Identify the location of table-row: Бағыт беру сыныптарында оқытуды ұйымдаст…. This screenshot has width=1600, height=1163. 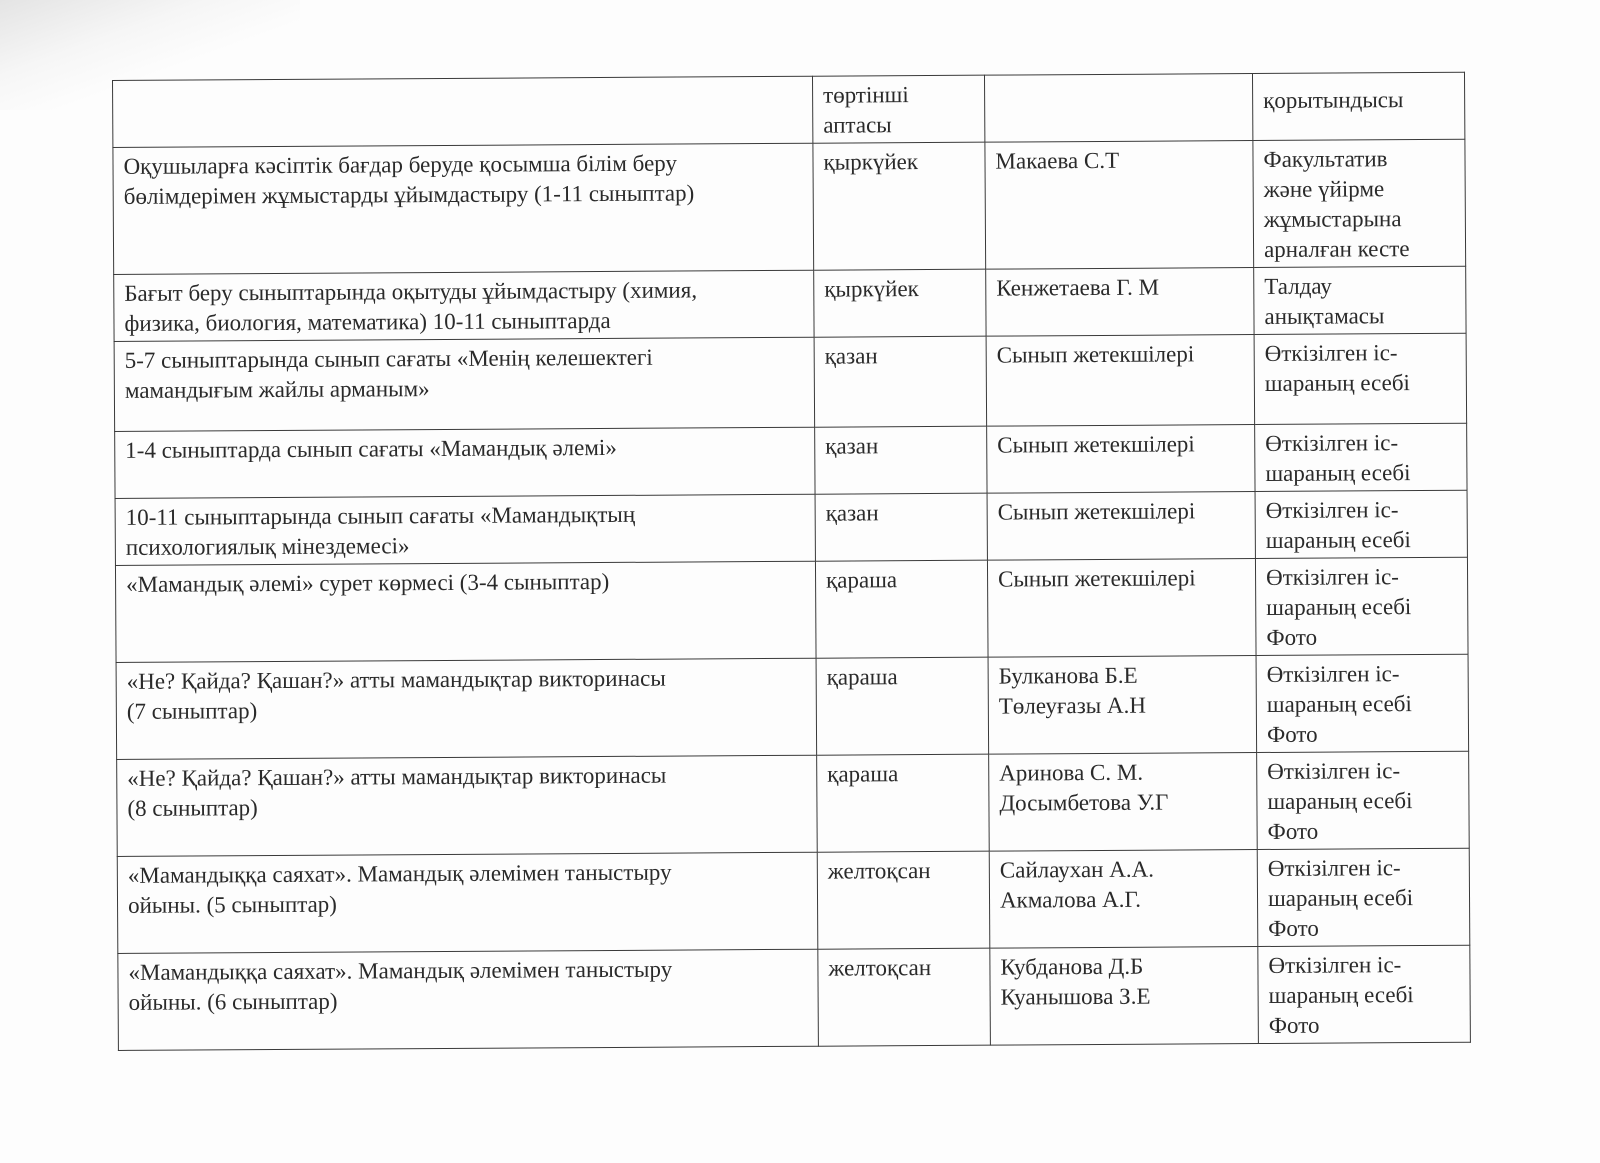
(790, 304).